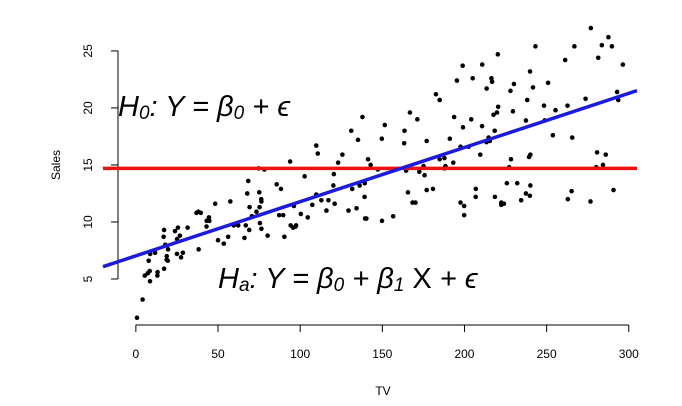 Image resolution: width=682 pixels, height=406 pixels. What do you see at coordinates (464, 354) in the screenshot?
I see `x-tick-label: 200` at bounding box center [464, 354].